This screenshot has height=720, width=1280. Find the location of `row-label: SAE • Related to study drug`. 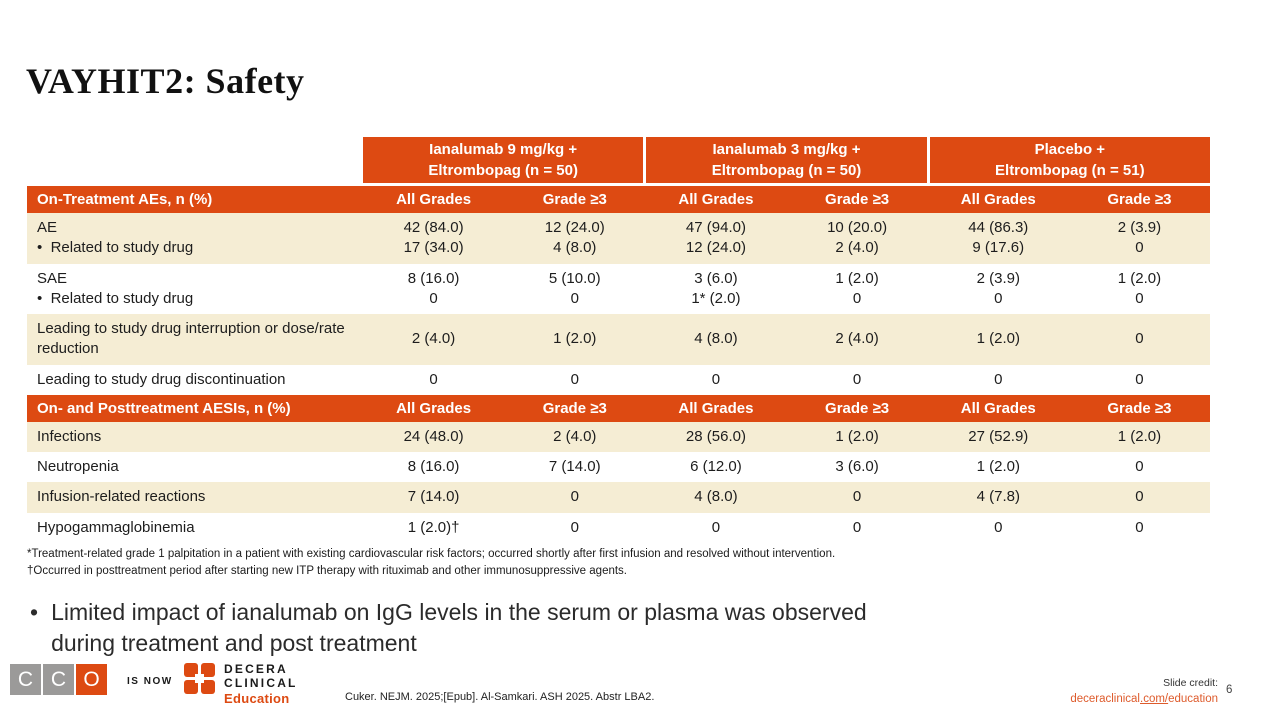

row-label: SAE • Related to study drug is located at coordinates (115, 288).